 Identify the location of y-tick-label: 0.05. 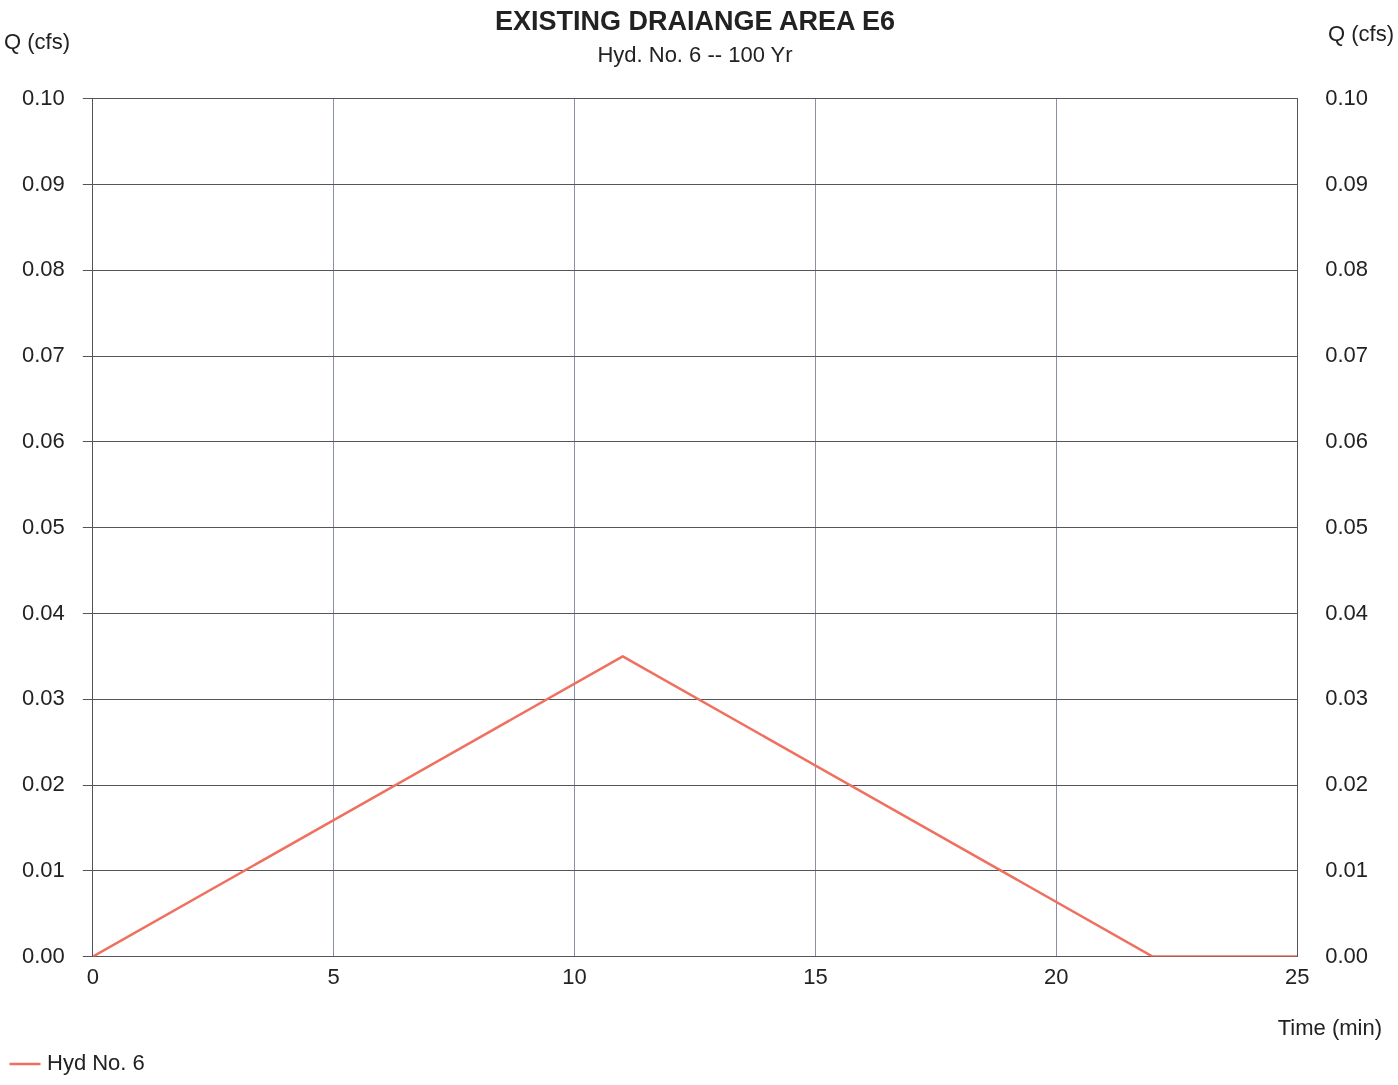
(43, 526).